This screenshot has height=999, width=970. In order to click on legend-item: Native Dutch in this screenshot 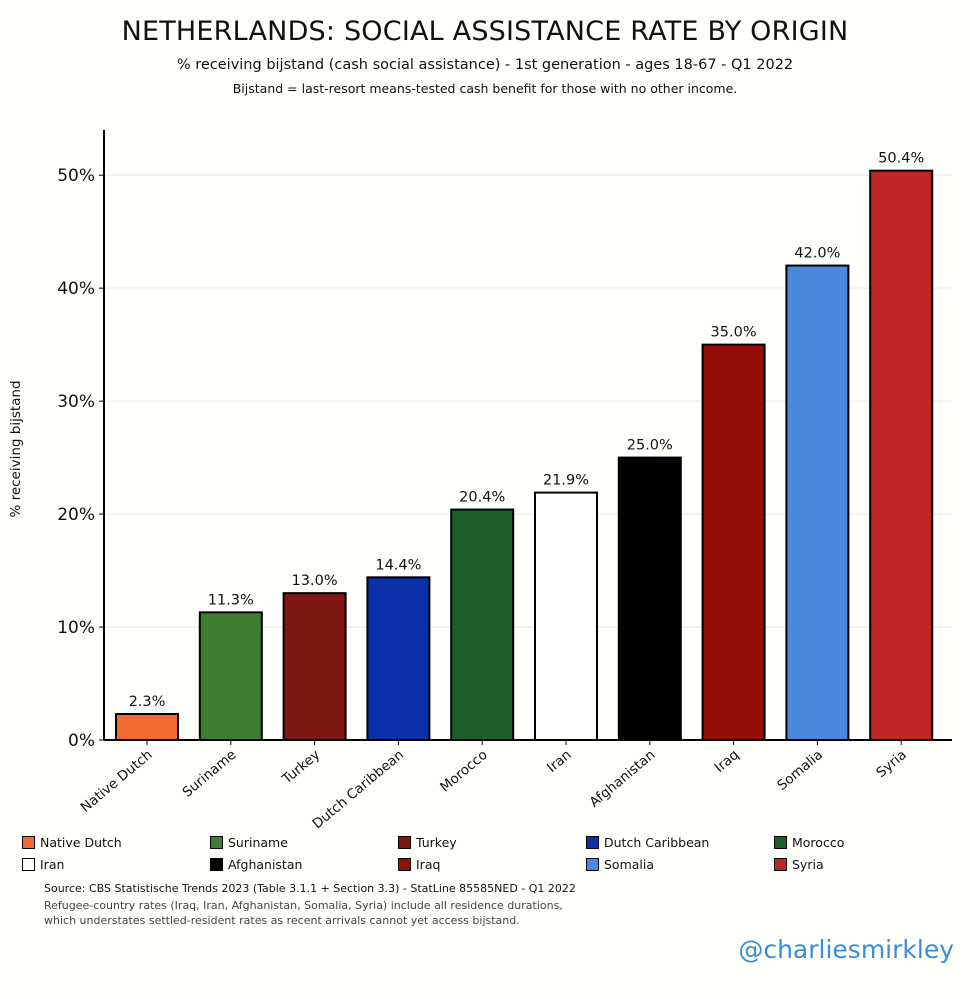, I will do `click(72, 842)`.